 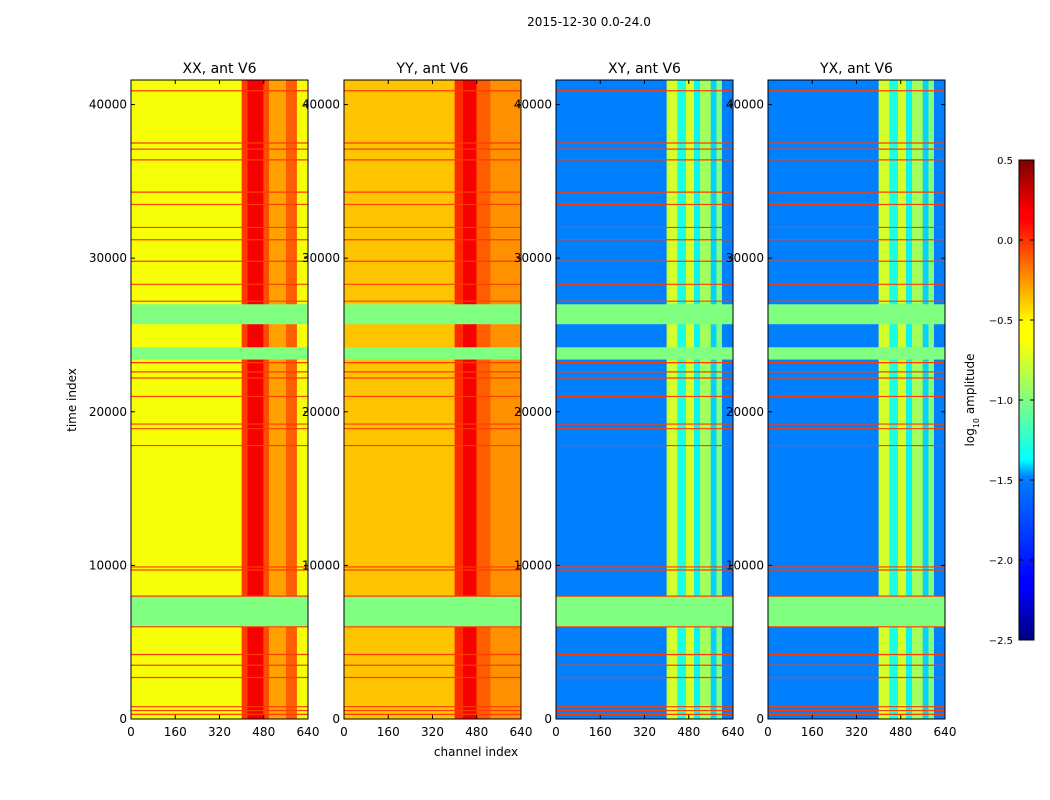 What do you see at coordinates (856, 69) in the screenshot?
I see `panel-title: YX, ant V6` at bounding box center [856, 69].